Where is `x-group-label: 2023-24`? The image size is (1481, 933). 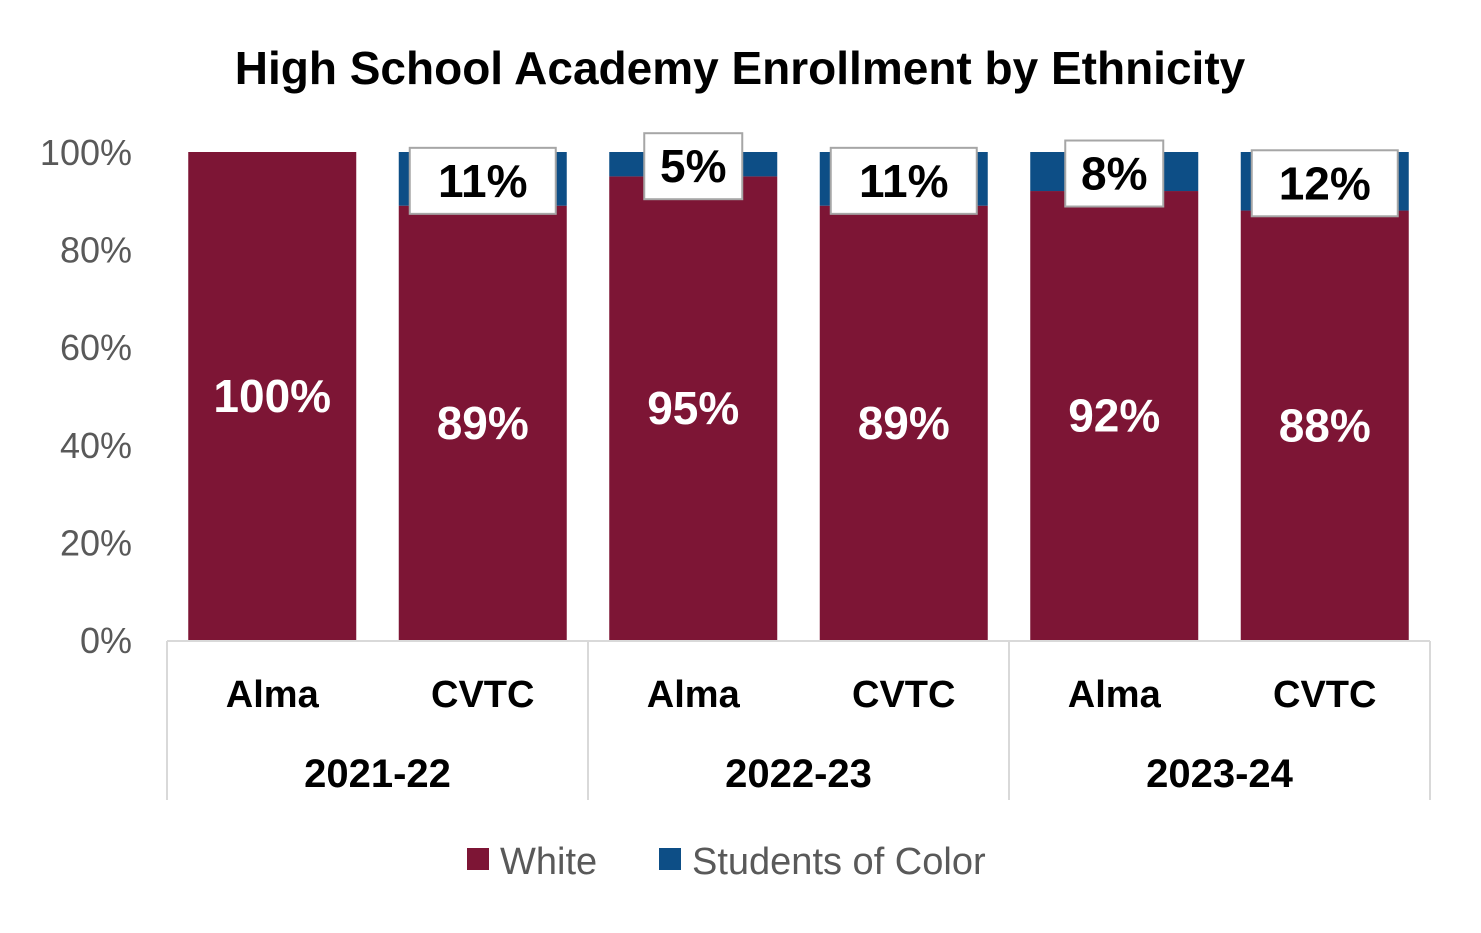 x-group-label: 2023-24 is located at coordinates (1220, 774).